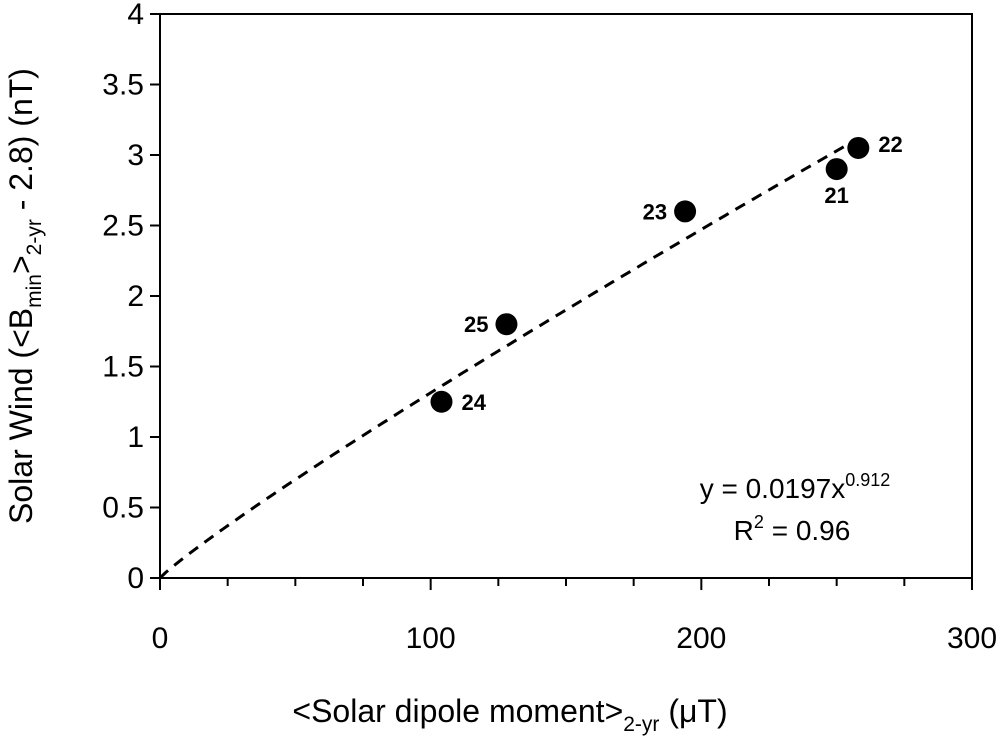 The width and height of the screenshot is (1000, 738). What do you see at coordinates (24, 296) in the screenshot?
I see `y-axis-title: Solar Wind (<Bmin>2-yr - 2.8) (nT)` at bounding box center [24, 296].